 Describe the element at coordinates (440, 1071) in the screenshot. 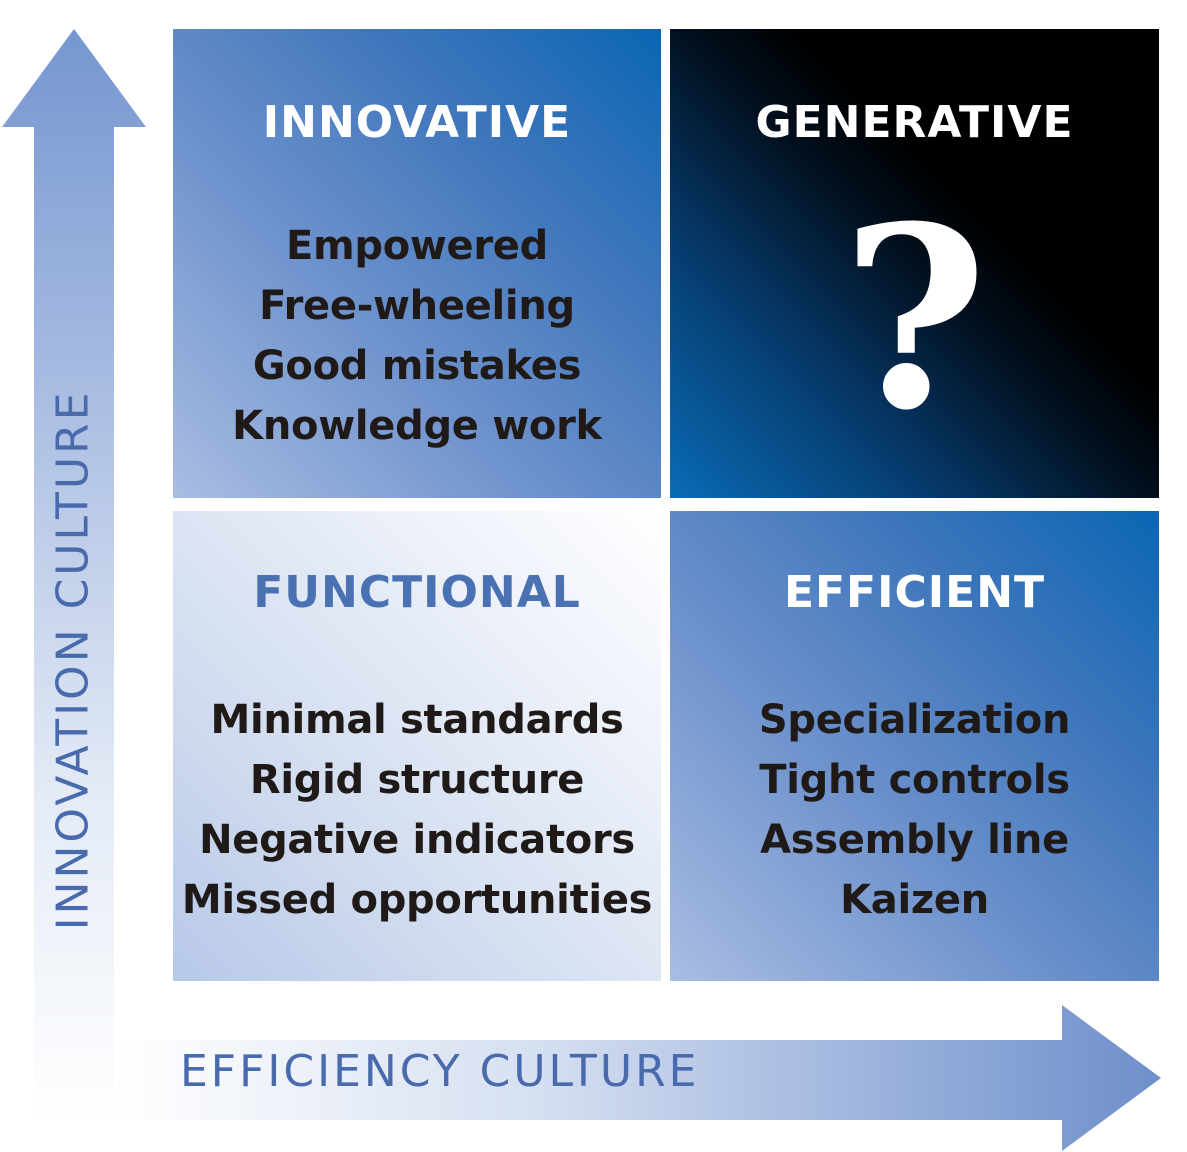

I see `x-axis-label: EFFICIENCY CULTURE` at that location.